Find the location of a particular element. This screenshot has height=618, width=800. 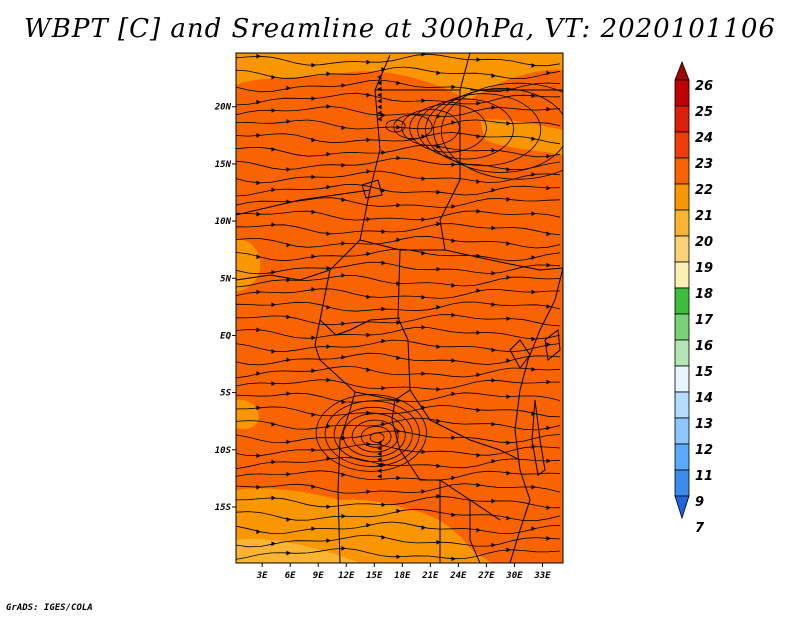

field-patch-southwest-small is located at coordinates (247, 414).